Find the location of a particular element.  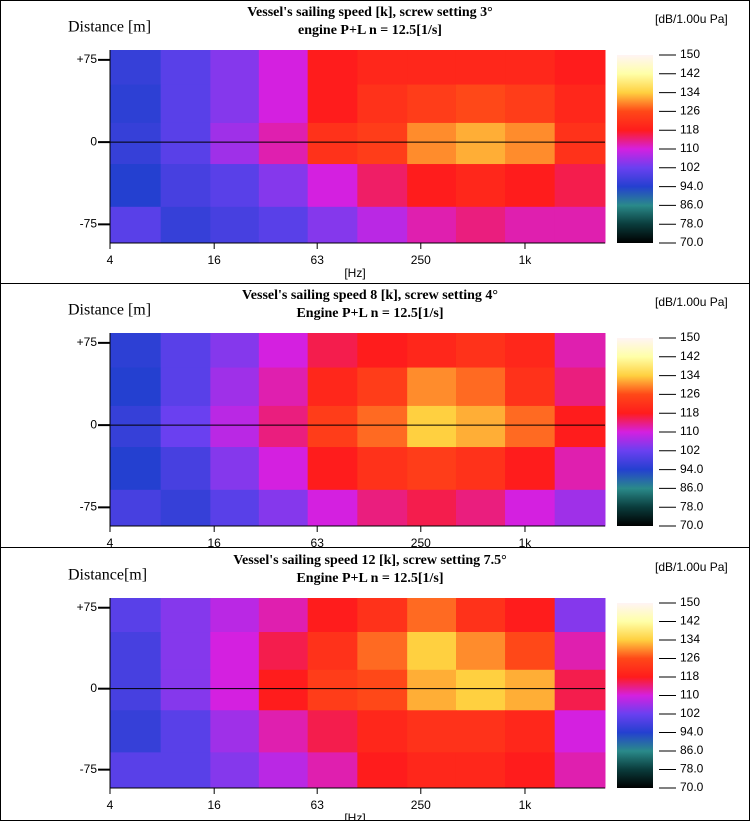

x-tick-label: 250 is located at coordinates (421, 260).